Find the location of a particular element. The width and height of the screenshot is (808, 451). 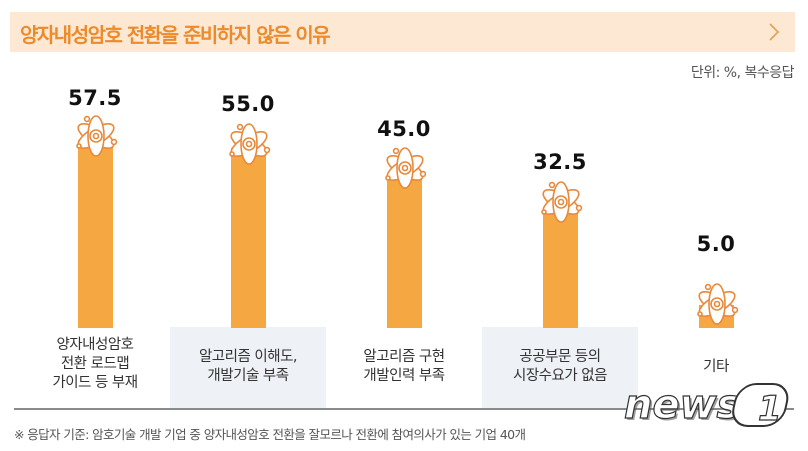

chart-title: 양자내성암호 전환을 준비하지 않은 이유 is located at coordinates (175, 35).